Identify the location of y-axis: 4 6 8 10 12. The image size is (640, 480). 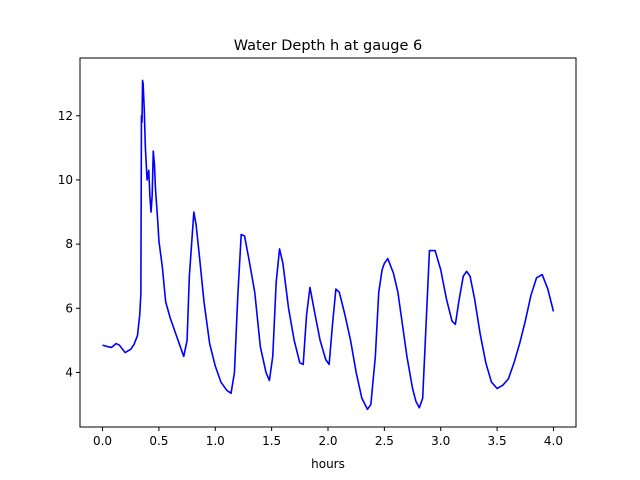
(69, 244).